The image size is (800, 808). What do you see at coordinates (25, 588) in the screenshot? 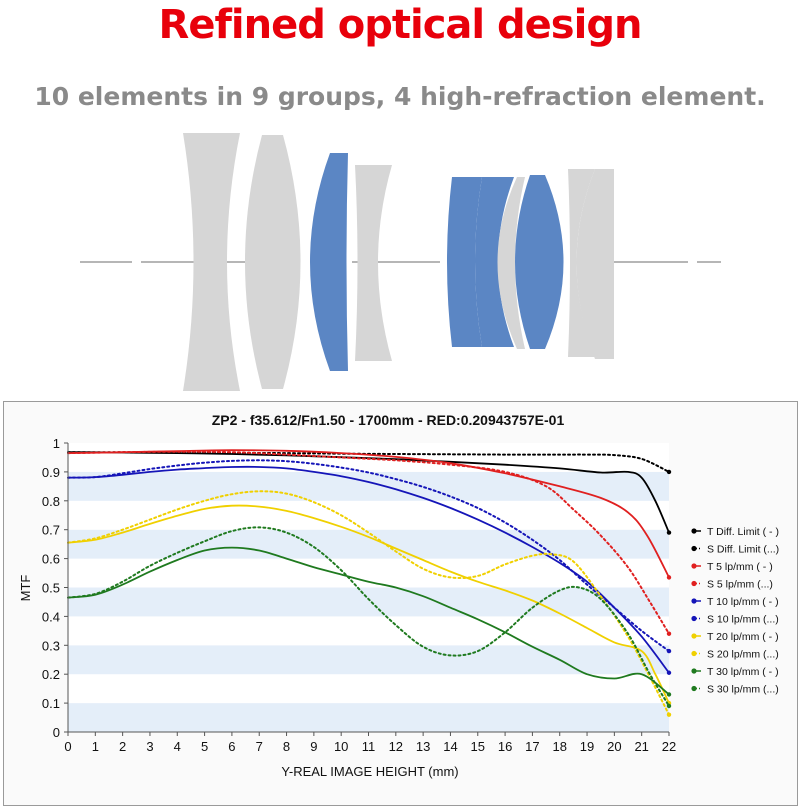
I see `y-axis-label: MTF` at bounding box center [25, 588].